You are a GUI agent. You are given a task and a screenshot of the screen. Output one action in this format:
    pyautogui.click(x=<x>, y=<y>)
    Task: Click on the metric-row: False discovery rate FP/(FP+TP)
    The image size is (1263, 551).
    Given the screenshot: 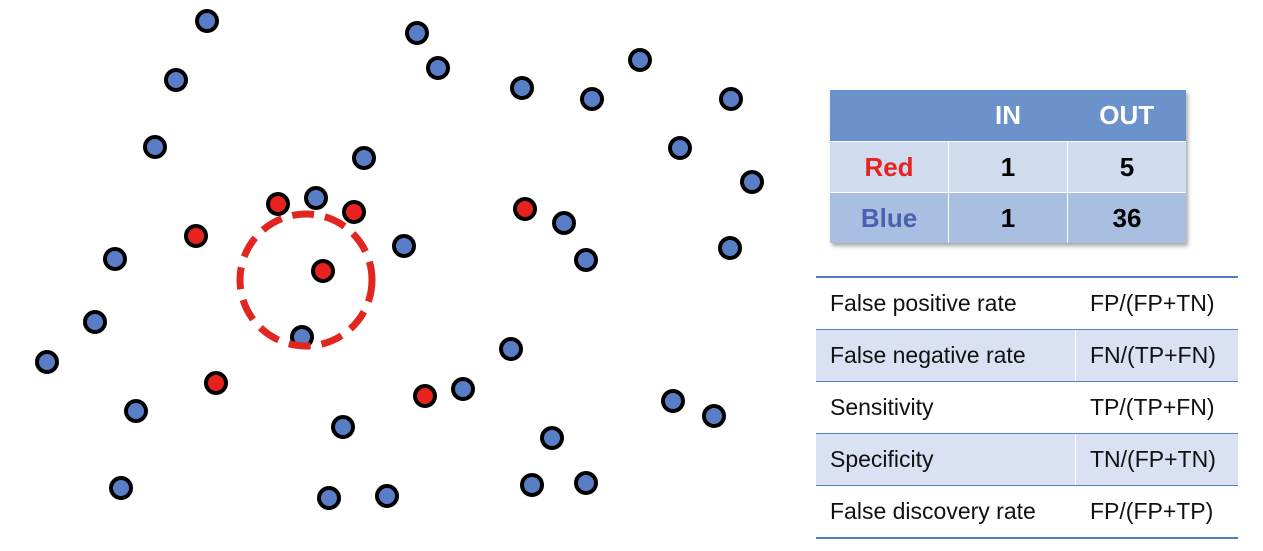 What is the action you would take?
    pyautogui.click(x=1027, y=511)
    